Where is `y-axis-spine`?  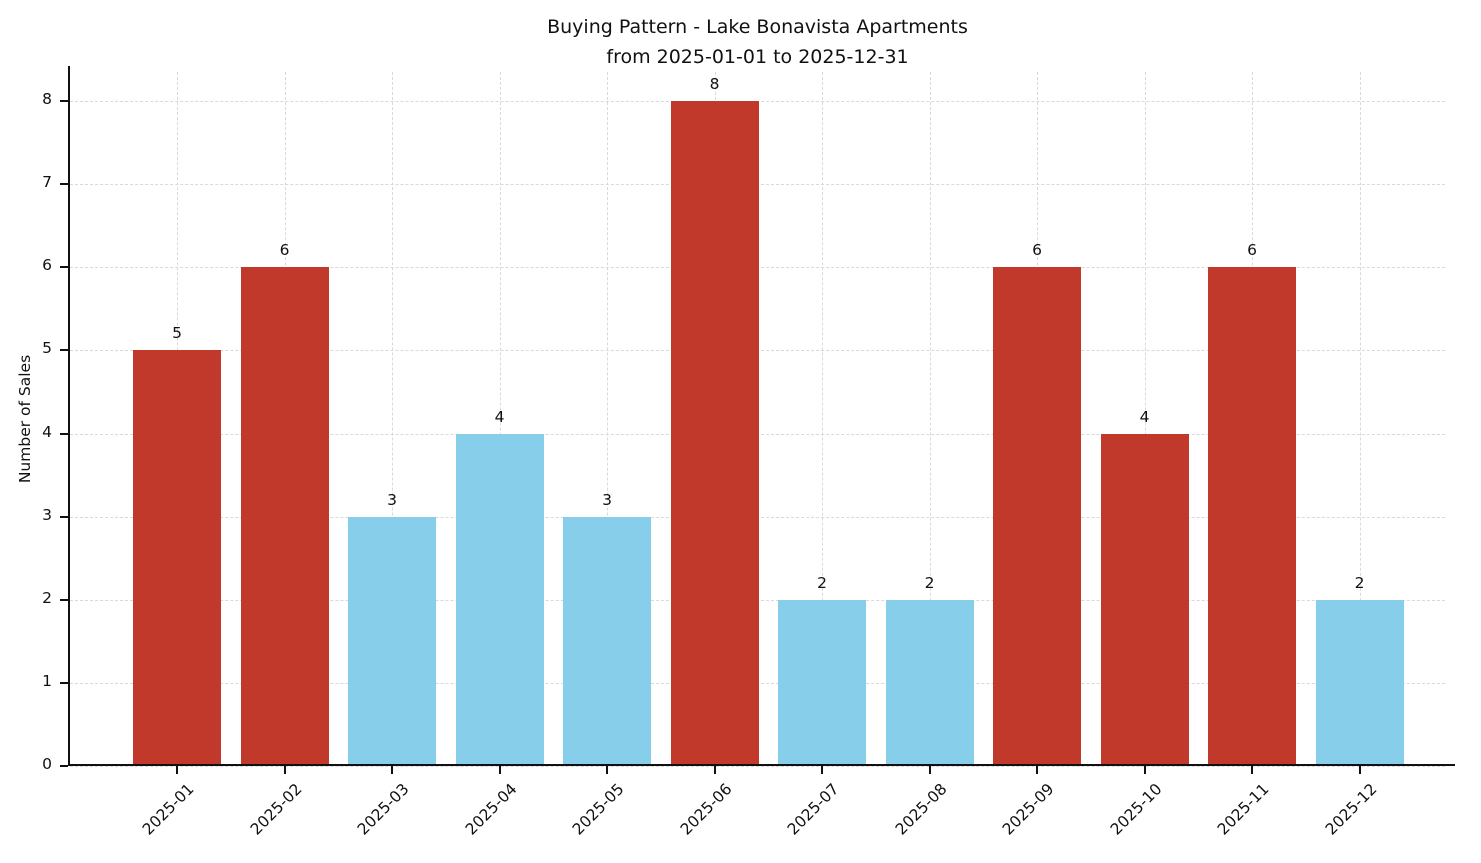
y-axis-spine is located at coordinates (69, 416).